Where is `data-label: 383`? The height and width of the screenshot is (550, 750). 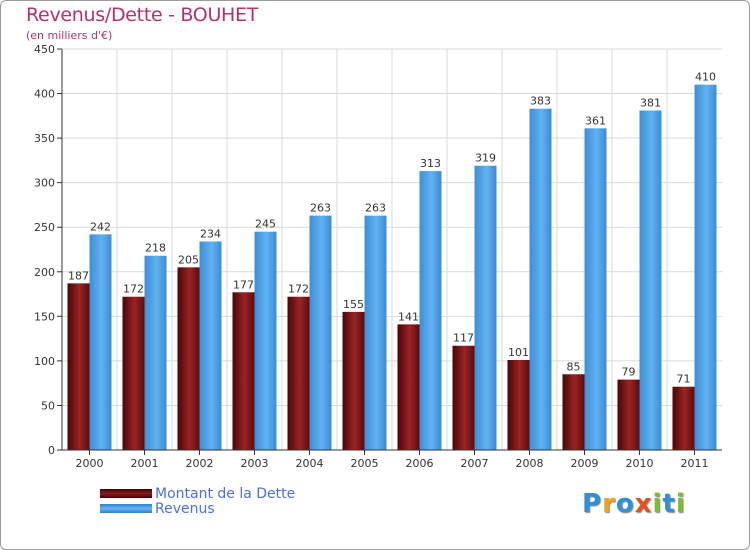
data-label: 383 is located at coordinates (540, 101).